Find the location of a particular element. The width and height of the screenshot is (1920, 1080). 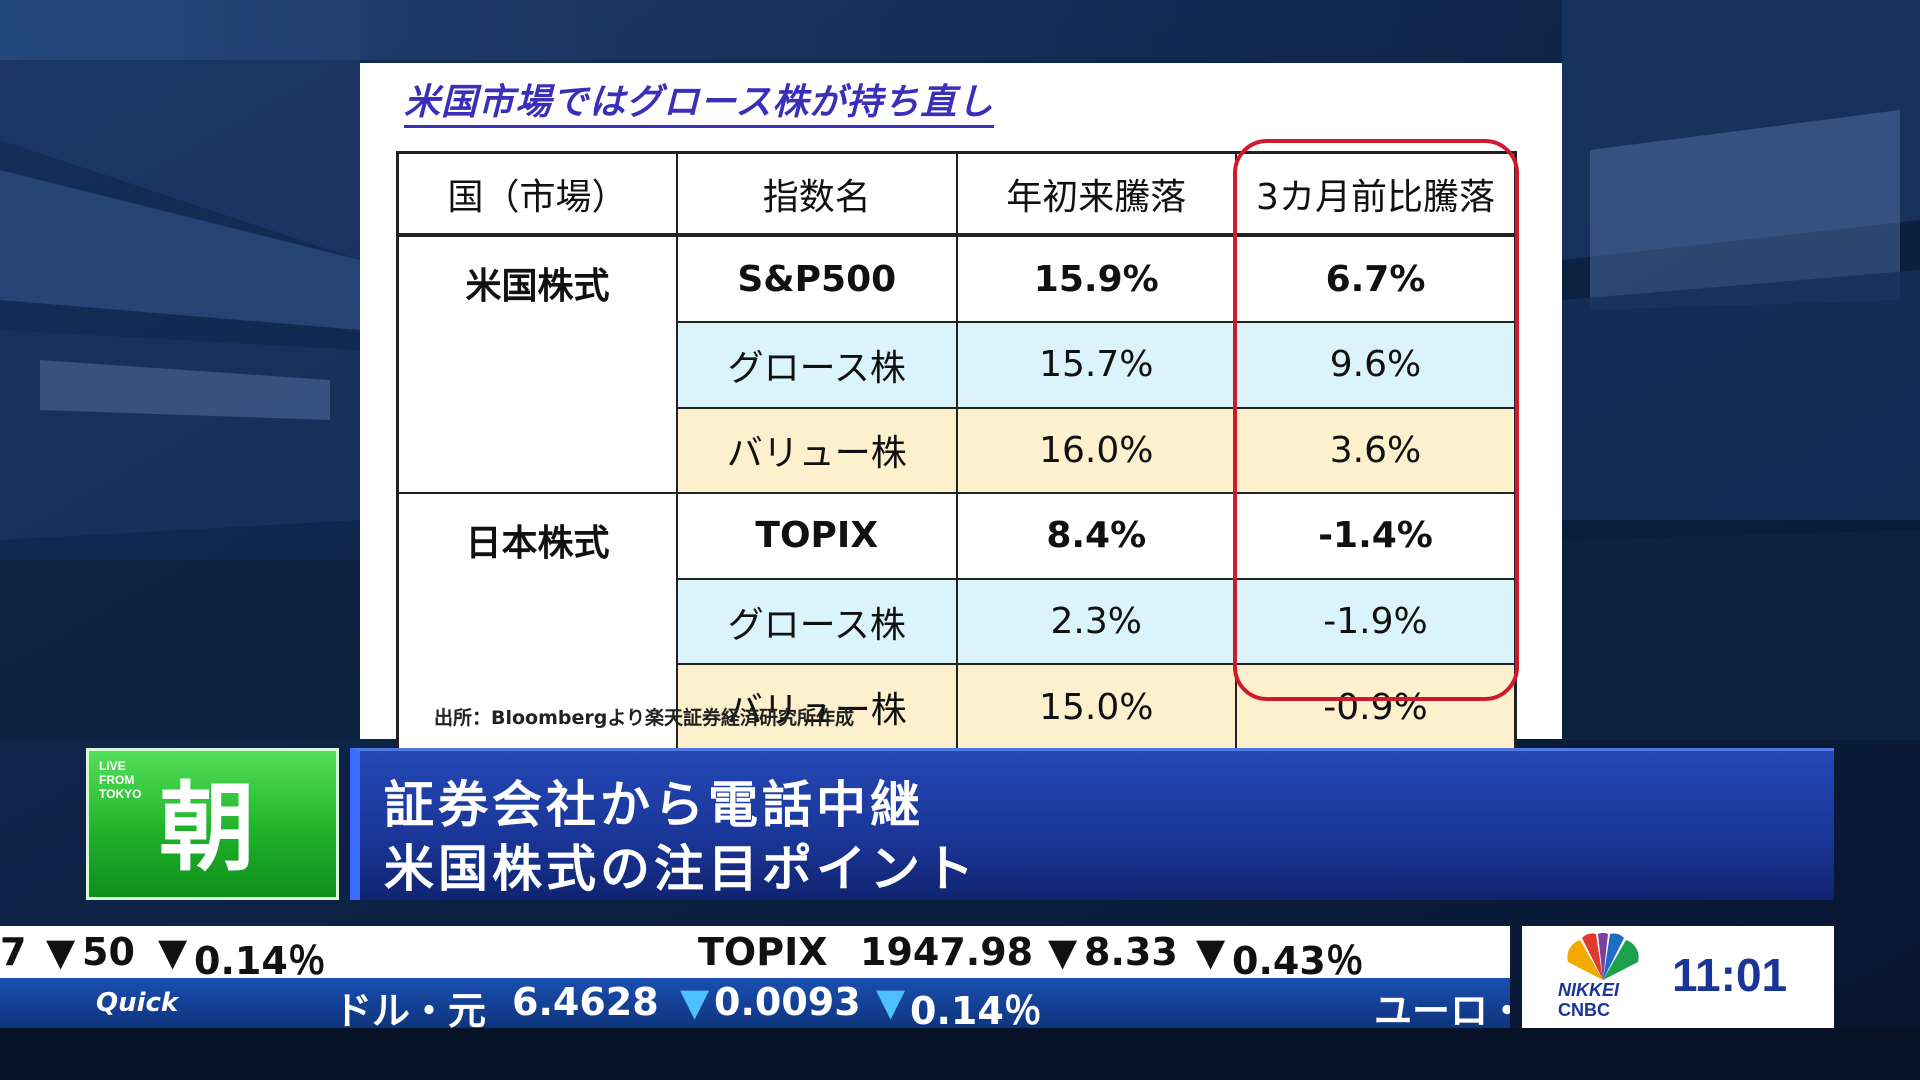

nikkei-label: NIKKEI is located at coordinates (1589, 990).